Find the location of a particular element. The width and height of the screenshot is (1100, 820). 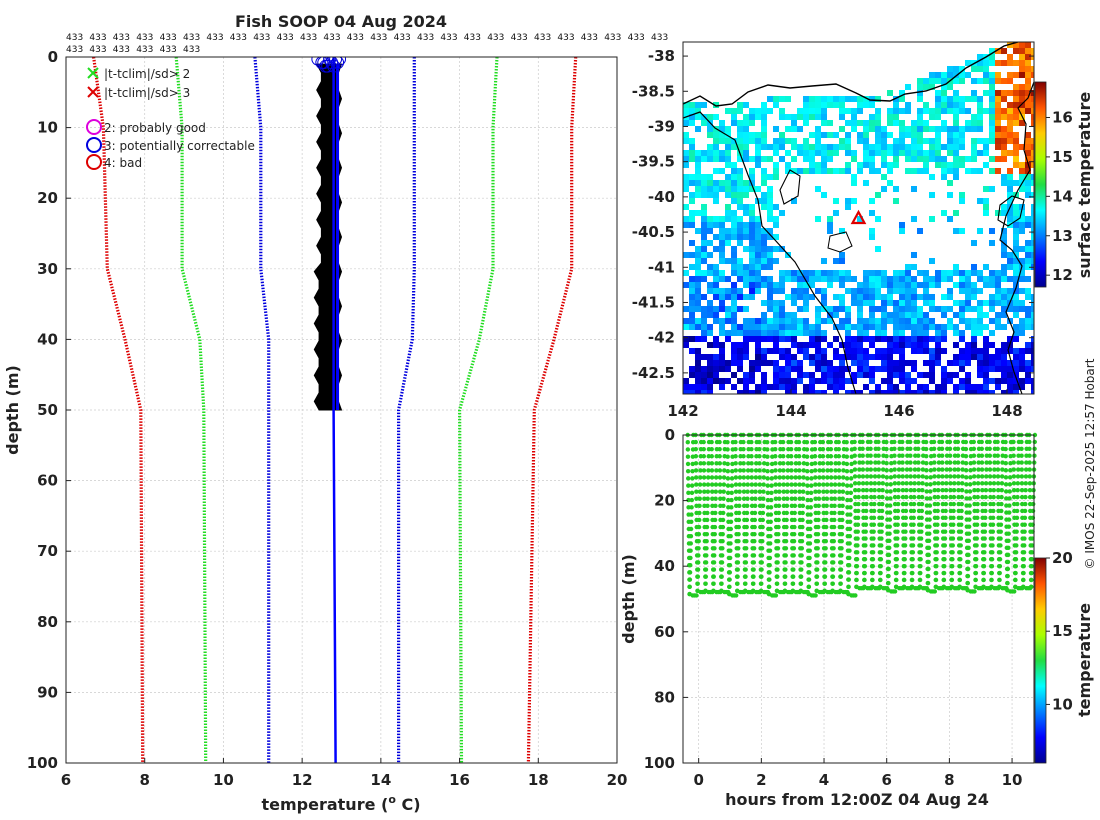

time-y-tick-label: 60 is located at coordinates (664, 632).